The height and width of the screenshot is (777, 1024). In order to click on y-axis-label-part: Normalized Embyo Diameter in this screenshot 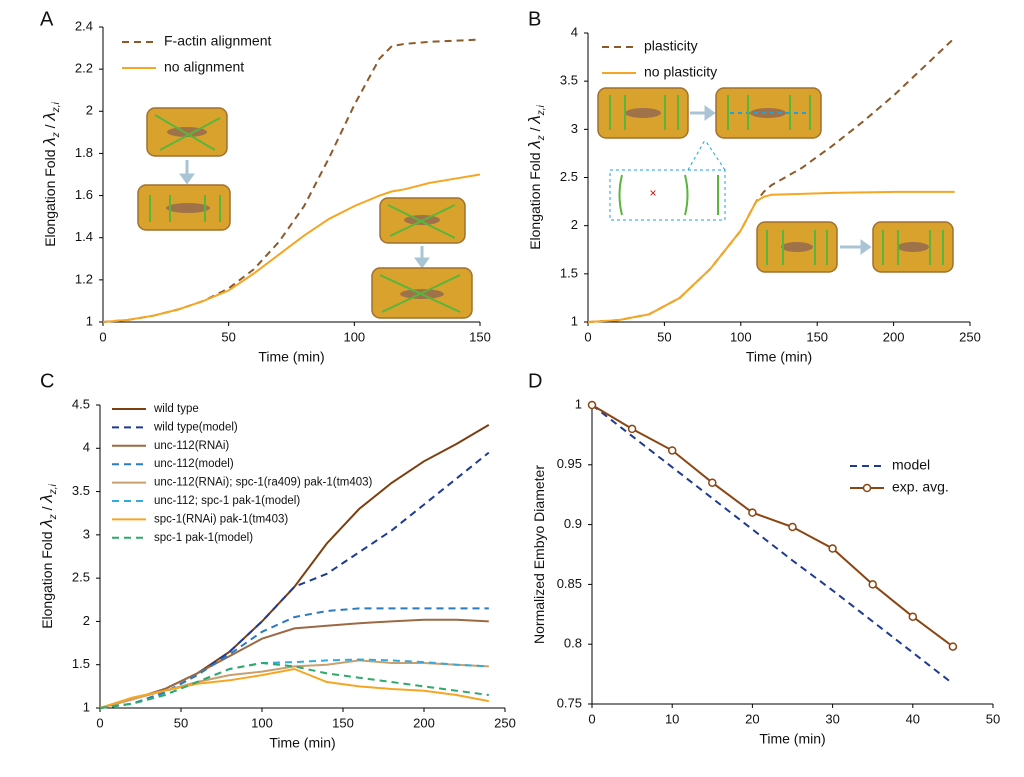, I will do `click(539, 554)`.